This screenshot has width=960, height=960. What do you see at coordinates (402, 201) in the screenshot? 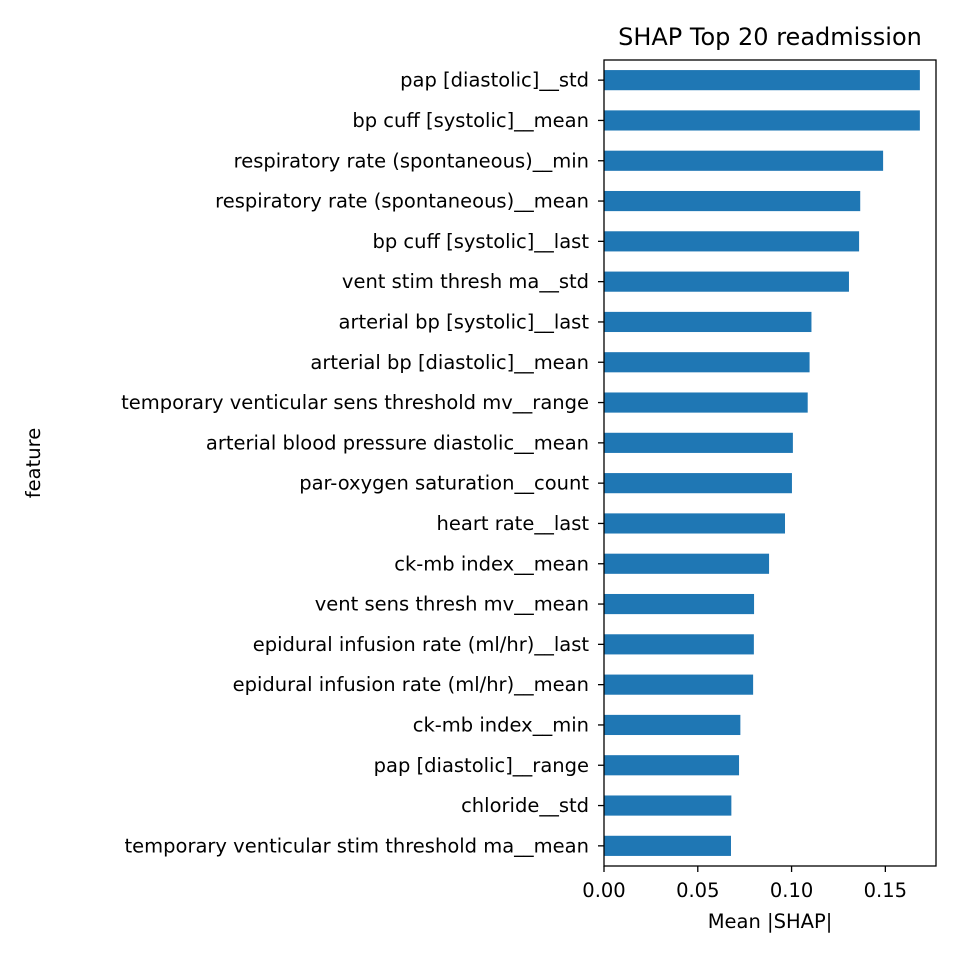
I see `y-tick-label: respiratory rate (spontaneous)__mean` at bounding box center [402, 201].